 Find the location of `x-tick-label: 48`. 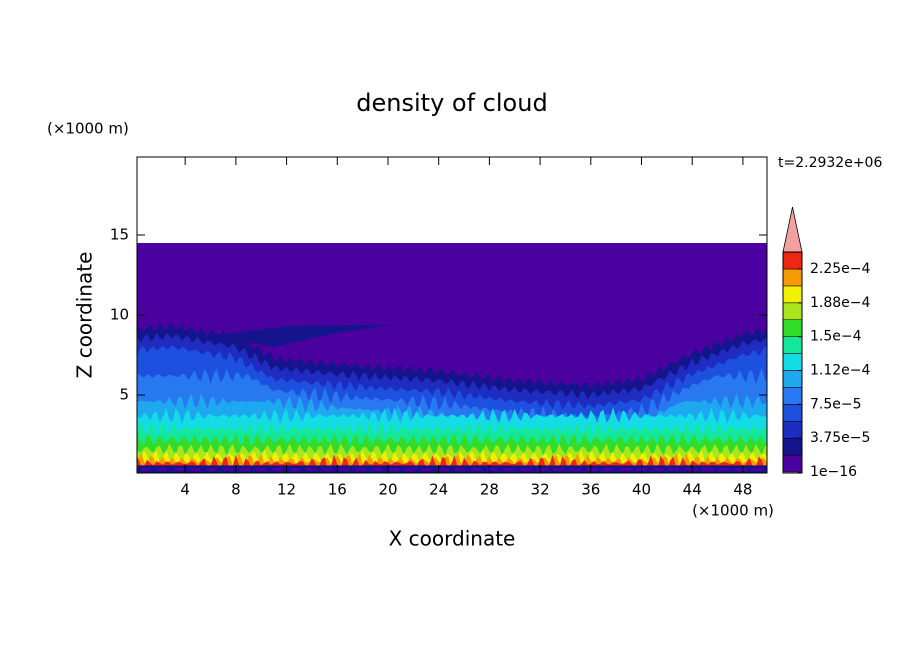

x-tick-label: 48 is located at coordinates (742, 490).